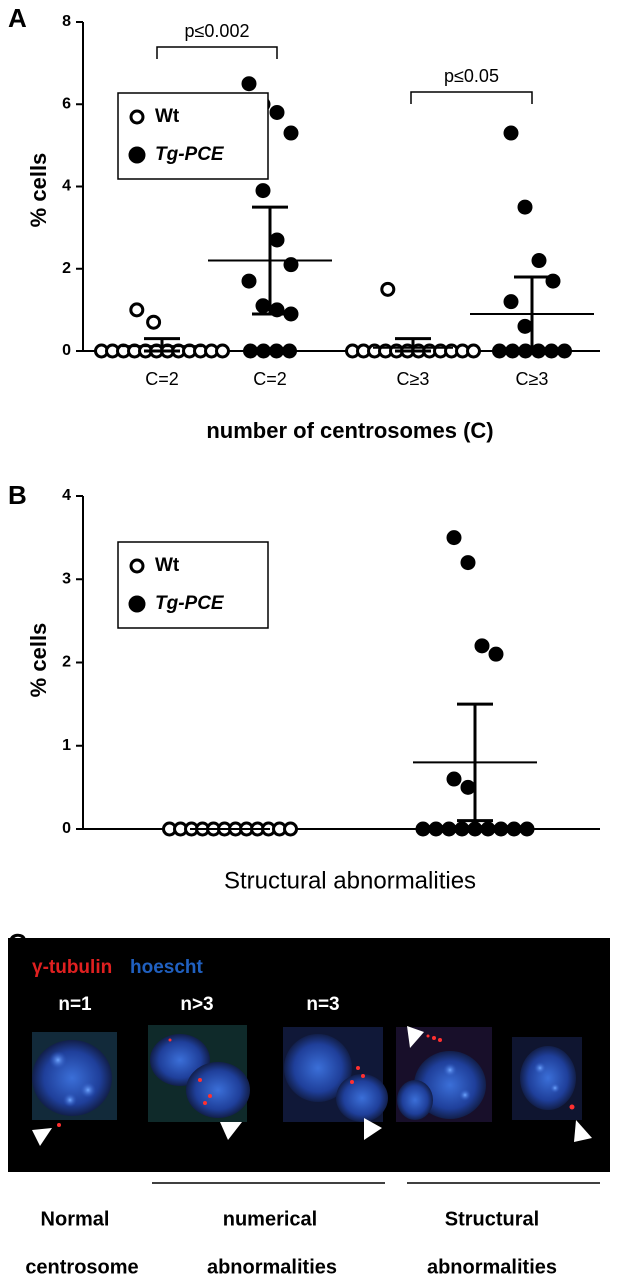  What do you see at coordinates (471, 76) in the screenshot?
I see `significance-label: p≤0.05` at bounding box center [471, 76].